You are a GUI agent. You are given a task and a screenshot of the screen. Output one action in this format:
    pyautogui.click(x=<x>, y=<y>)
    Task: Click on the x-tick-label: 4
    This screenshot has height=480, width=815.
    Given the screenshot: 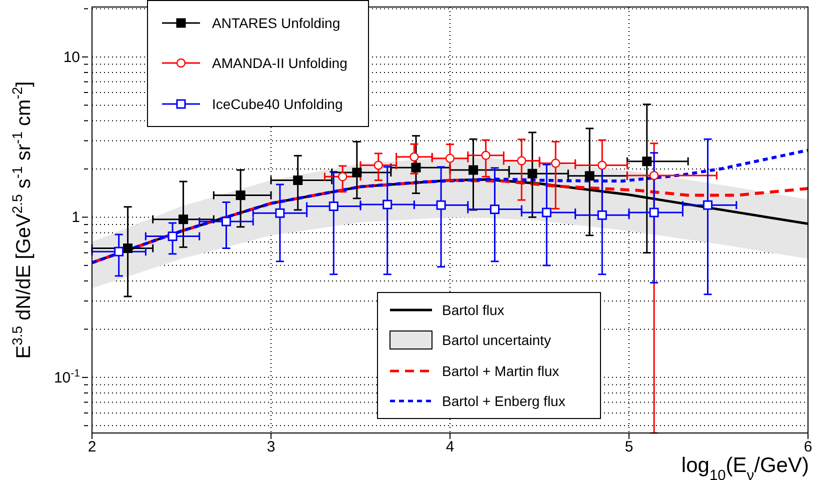 What is the action you would take?
    pyautogui.click(x=450, y=447)
    